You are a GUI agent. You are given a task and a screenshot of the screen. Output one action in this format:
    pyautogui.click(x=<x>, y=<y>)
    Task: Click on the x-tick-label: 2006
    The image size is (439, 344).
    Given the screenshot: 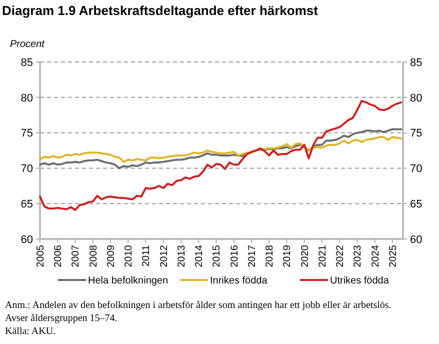 What is the action you would take?
    pyautogui.click(x=58, y=256)
    